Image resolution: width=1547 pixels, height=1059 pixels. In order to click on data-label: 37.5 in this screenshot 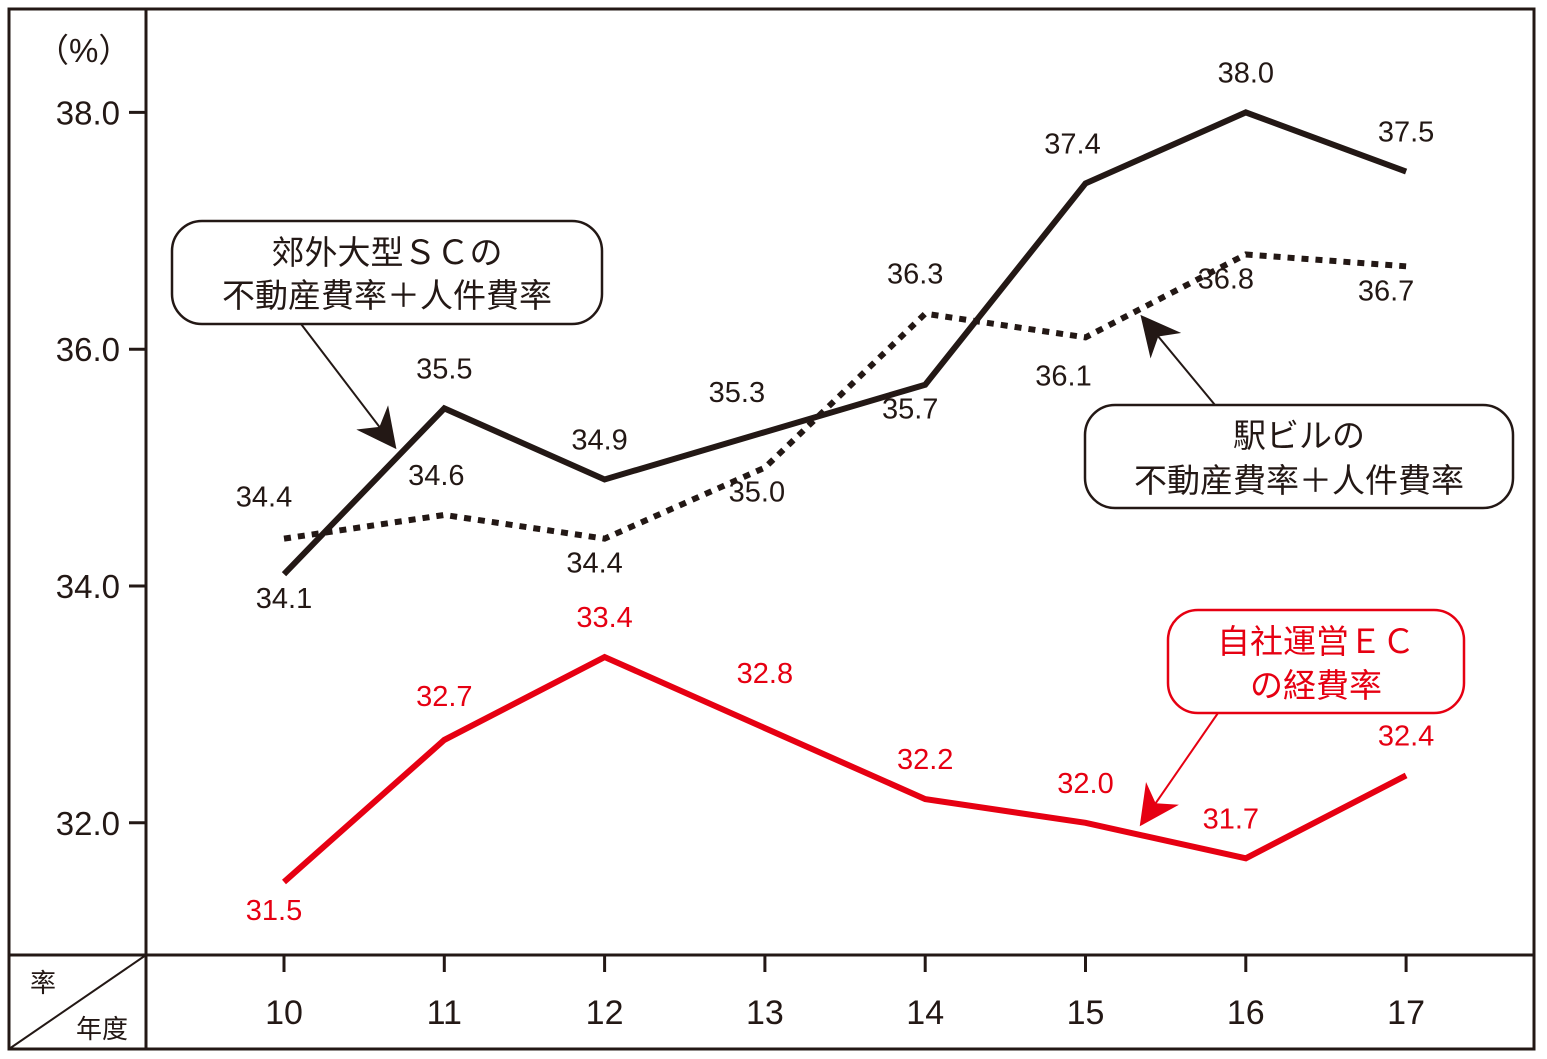, I will do `click(1406, 133)`.